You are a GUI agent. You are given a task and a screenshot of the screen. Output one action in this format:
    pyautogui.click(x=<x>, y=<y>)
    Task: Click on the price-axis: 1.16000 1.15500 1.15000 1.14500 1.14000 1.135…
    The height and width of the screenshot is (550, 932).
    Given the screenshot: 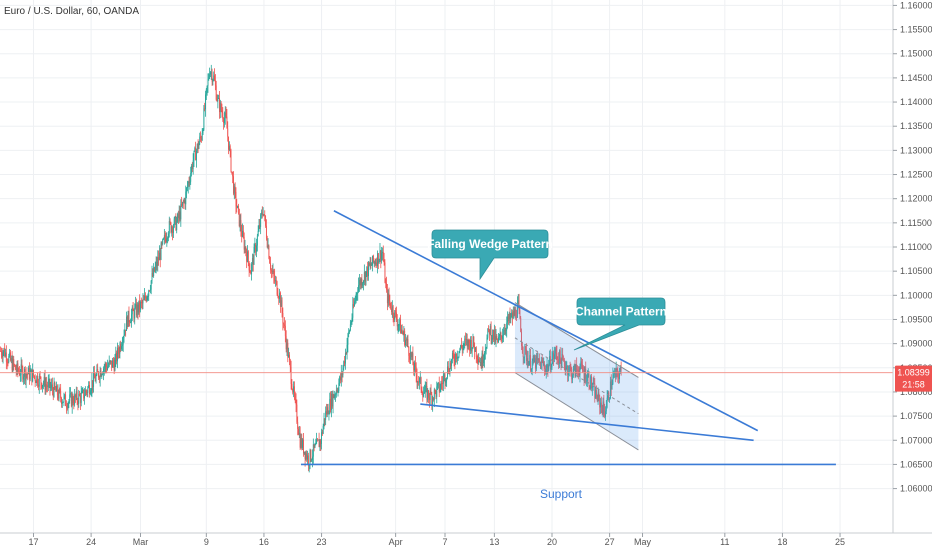 What is the action you would take?
    pyautogui.click(x=912, y=247)
    